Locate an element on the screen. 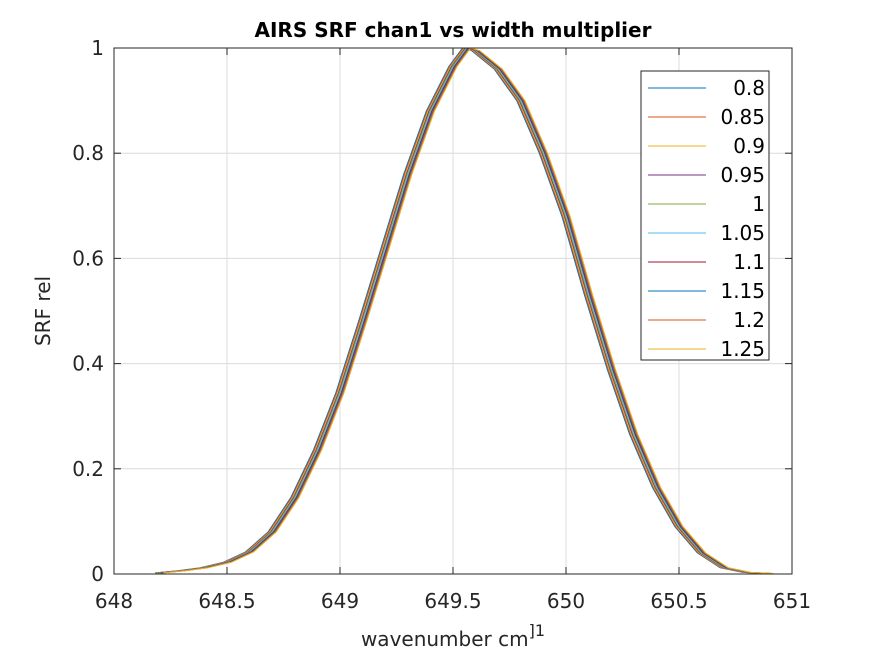 The width and height of the screenshot is (875, 656). chart-title: AIRS SRF chan1 vs width multiplier is located at coordinates (453, 30).